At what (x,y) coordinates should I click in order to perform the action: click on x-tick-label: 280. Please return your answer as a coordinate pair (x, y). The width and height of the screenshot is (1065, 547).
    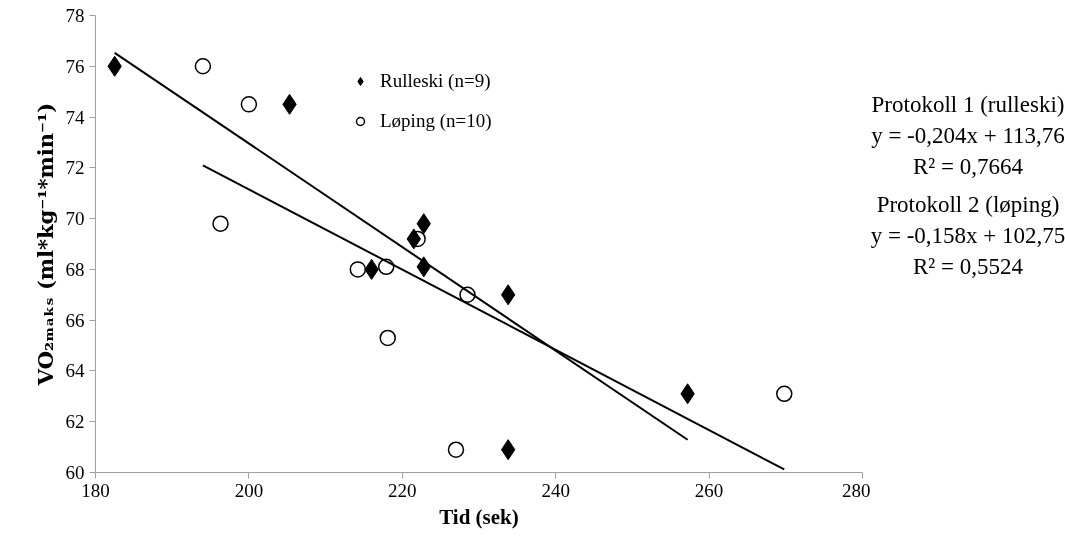
    Looking at the image, I should click on (856, 490).